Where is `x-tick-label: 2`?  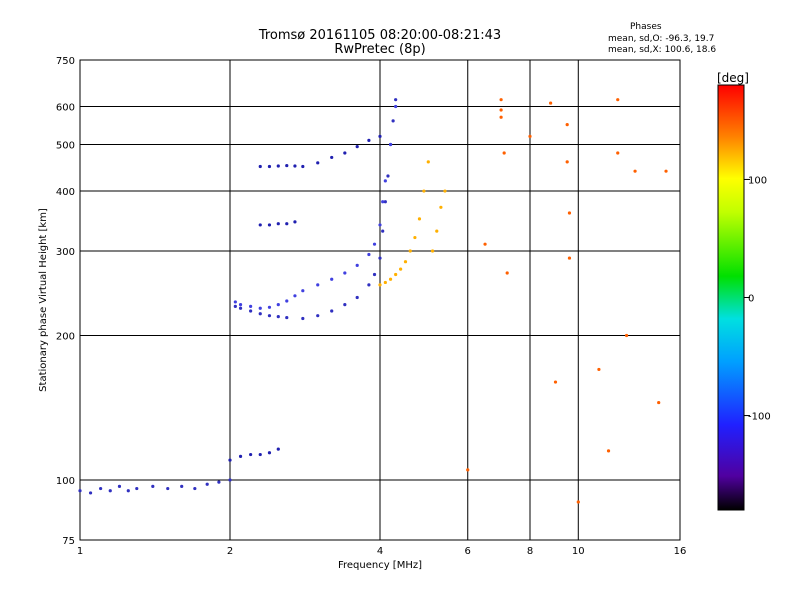
x-tick-label: 2 is located at coordinates (230, 551).